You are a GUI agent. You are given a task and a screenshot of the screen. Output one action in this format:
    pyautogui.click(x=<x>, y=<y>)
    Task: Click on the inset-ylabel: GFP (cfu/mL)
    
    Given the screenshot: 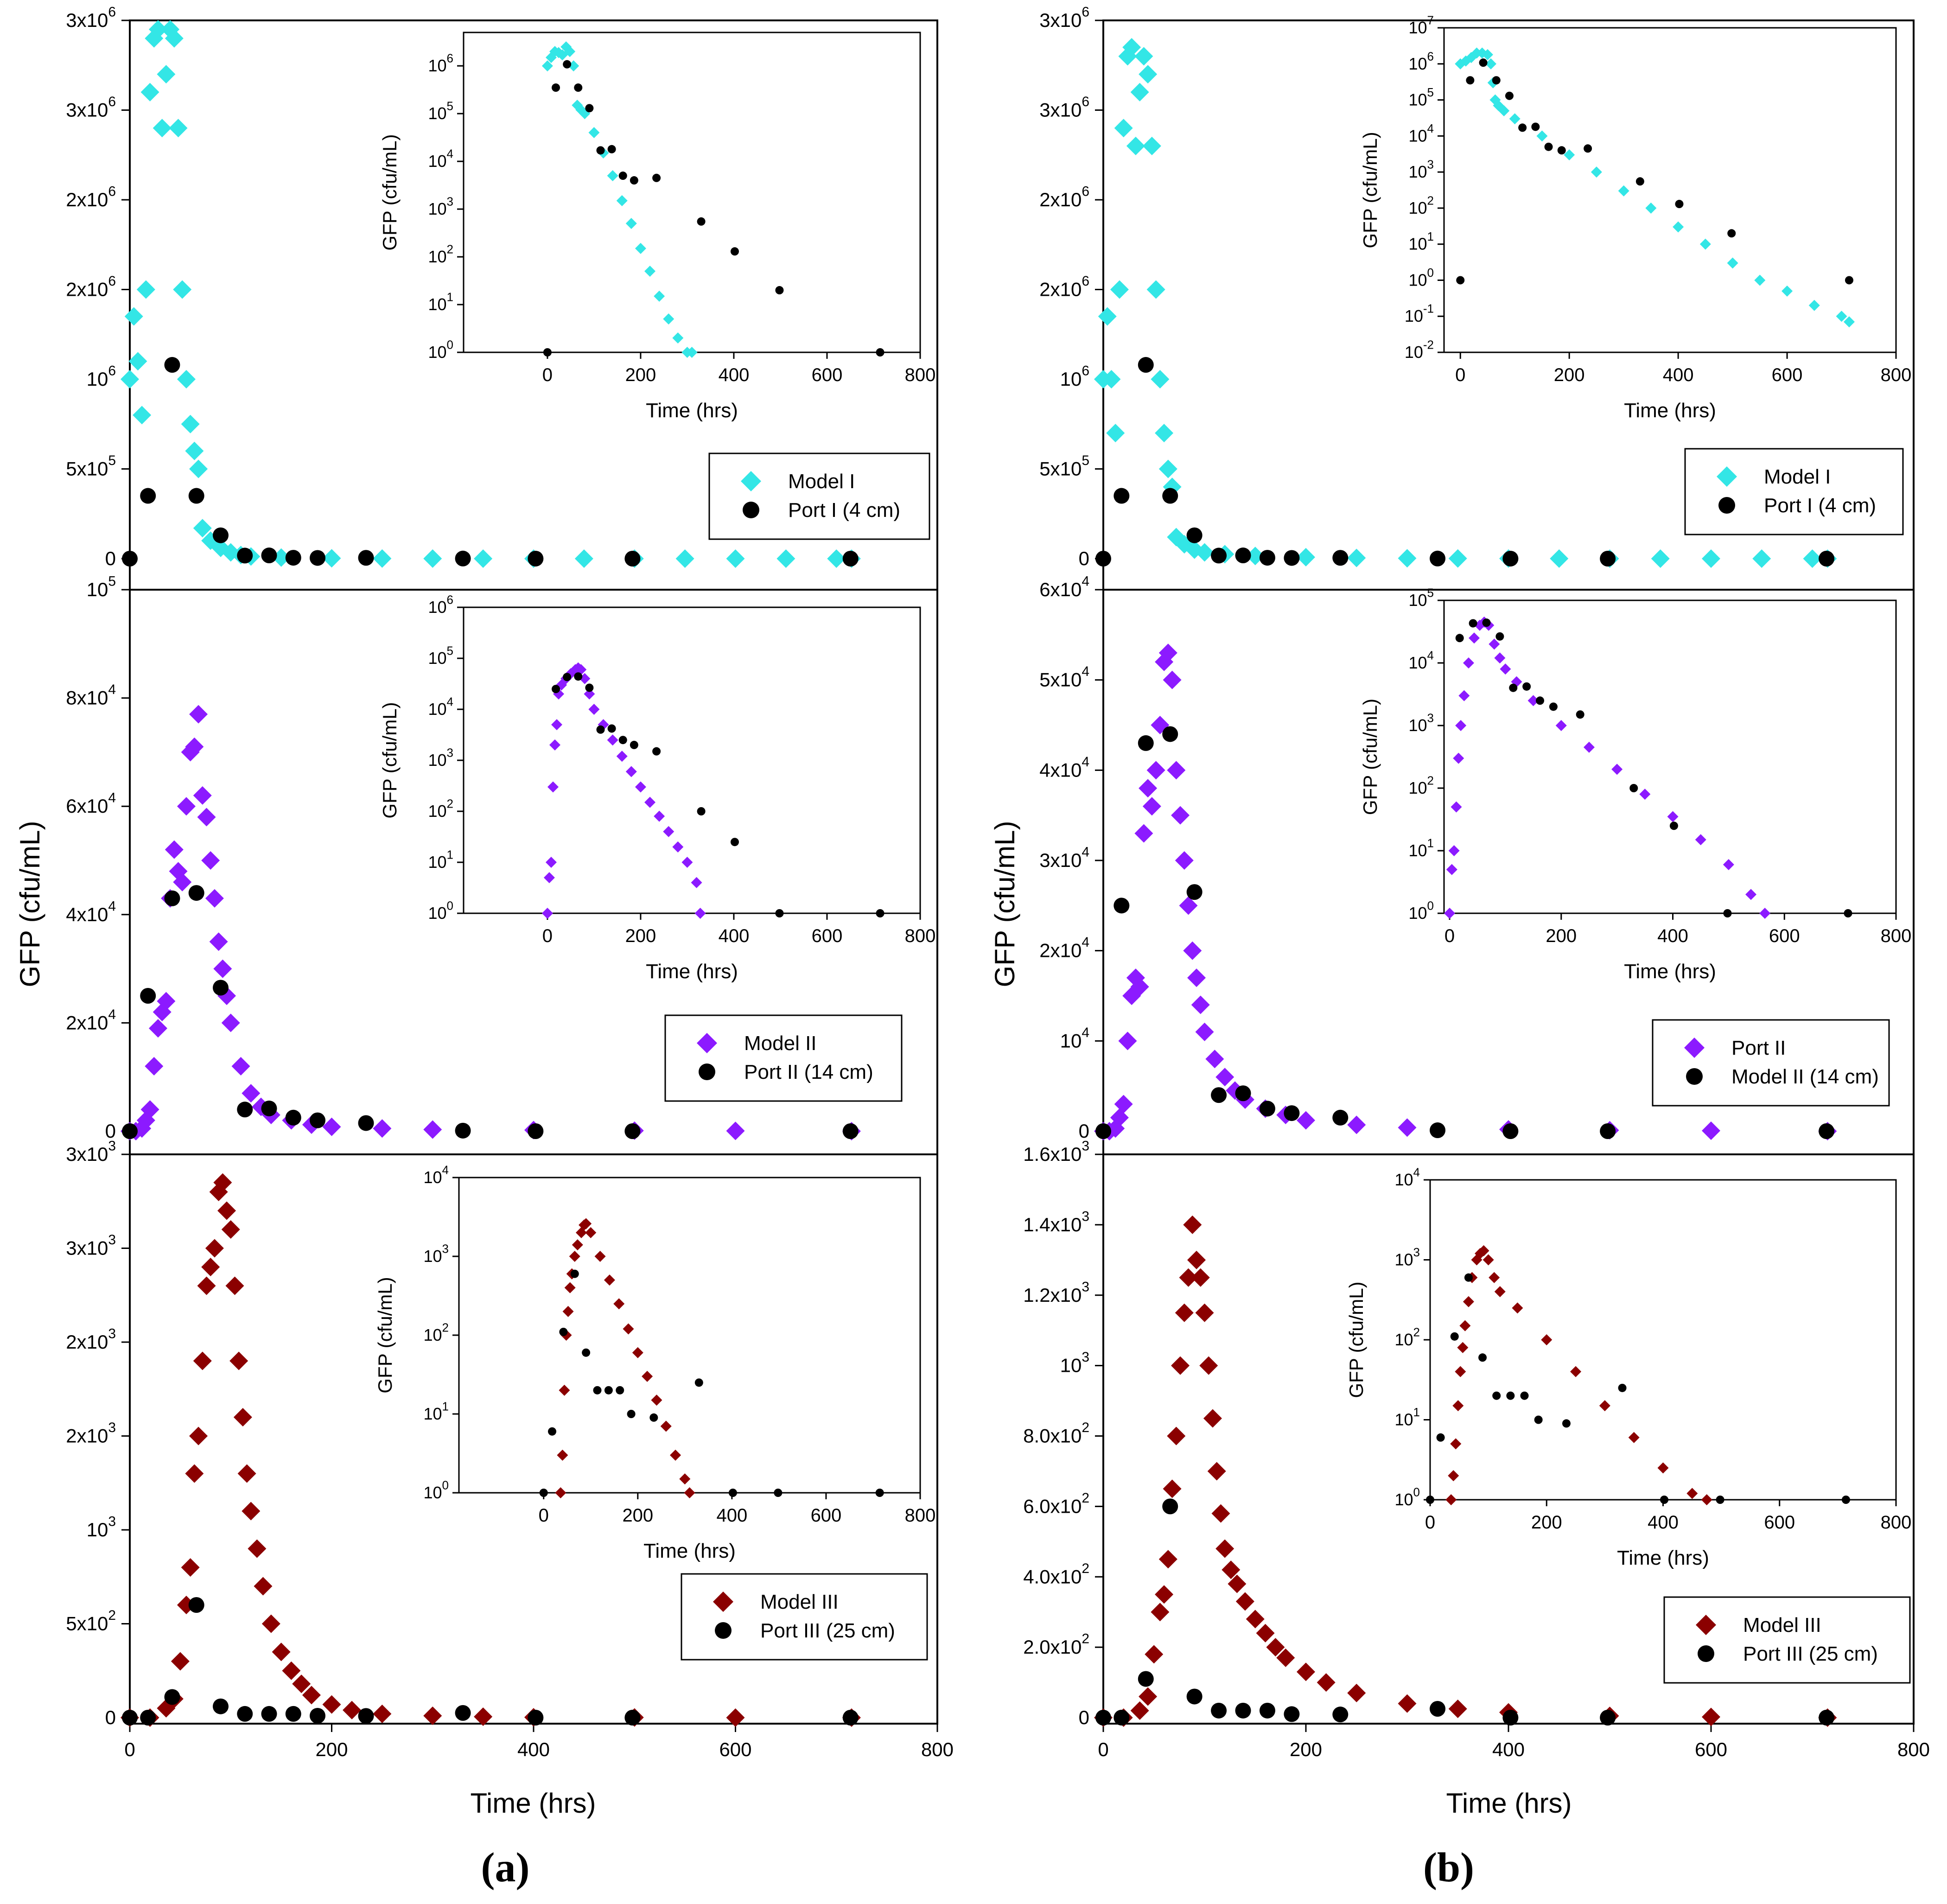 What is the action you would take?
    pyautogui.click(x=385, y=1335)
    